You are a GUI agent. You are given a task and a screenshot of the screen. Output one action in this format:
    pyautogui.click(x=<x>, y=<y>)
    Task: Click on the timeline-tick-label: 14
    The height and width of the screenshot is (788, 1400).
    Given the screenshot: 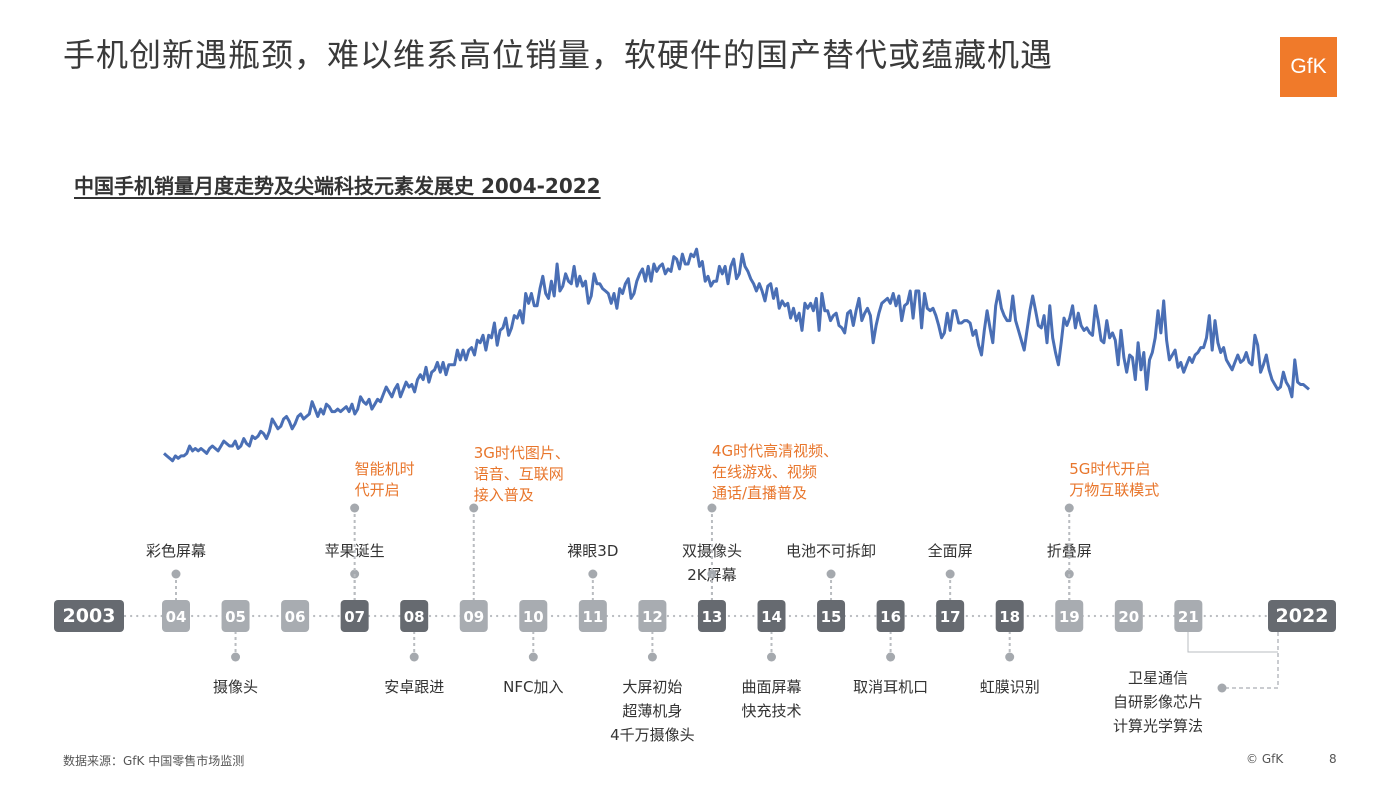 What is the action you would take?
    pyautogui.click(x=771, y=617)
    